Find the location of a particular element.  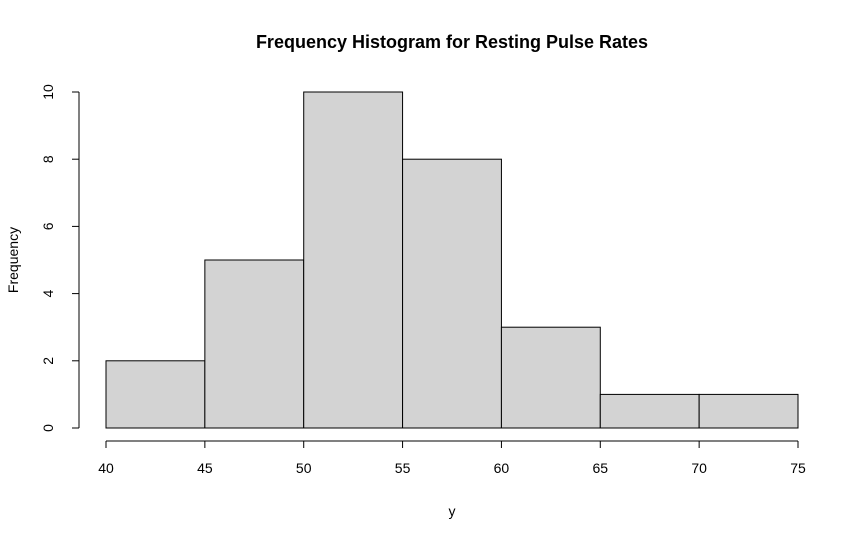

y-tick-label: 10 is located at coordinates (48, 92).